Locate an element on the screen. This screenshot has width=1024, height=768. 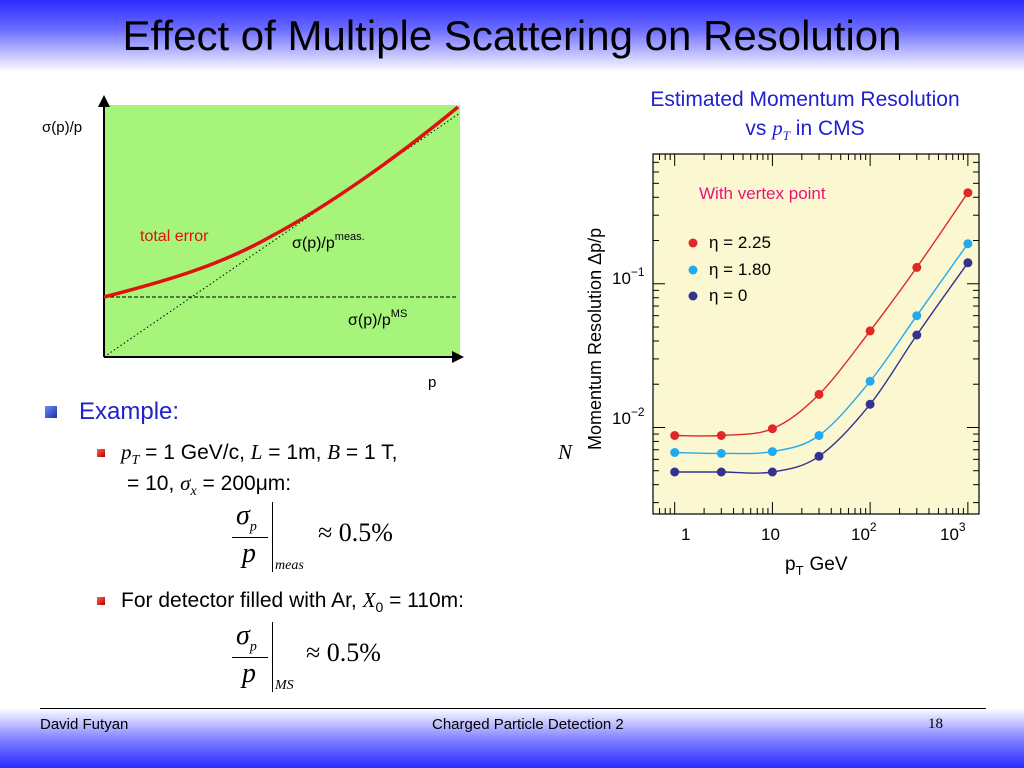
legend-label-eta-2.25: η = 2.25 is located at coordinates (740, 242).